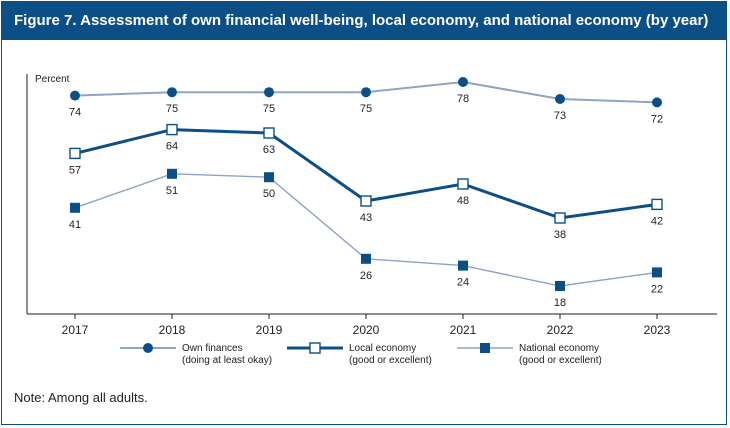 The width and height of the screenshot is (730, 428). Describe the element at coordinates (463, 201) in the screenshot. I see `data-label-s2: 48` at that location.